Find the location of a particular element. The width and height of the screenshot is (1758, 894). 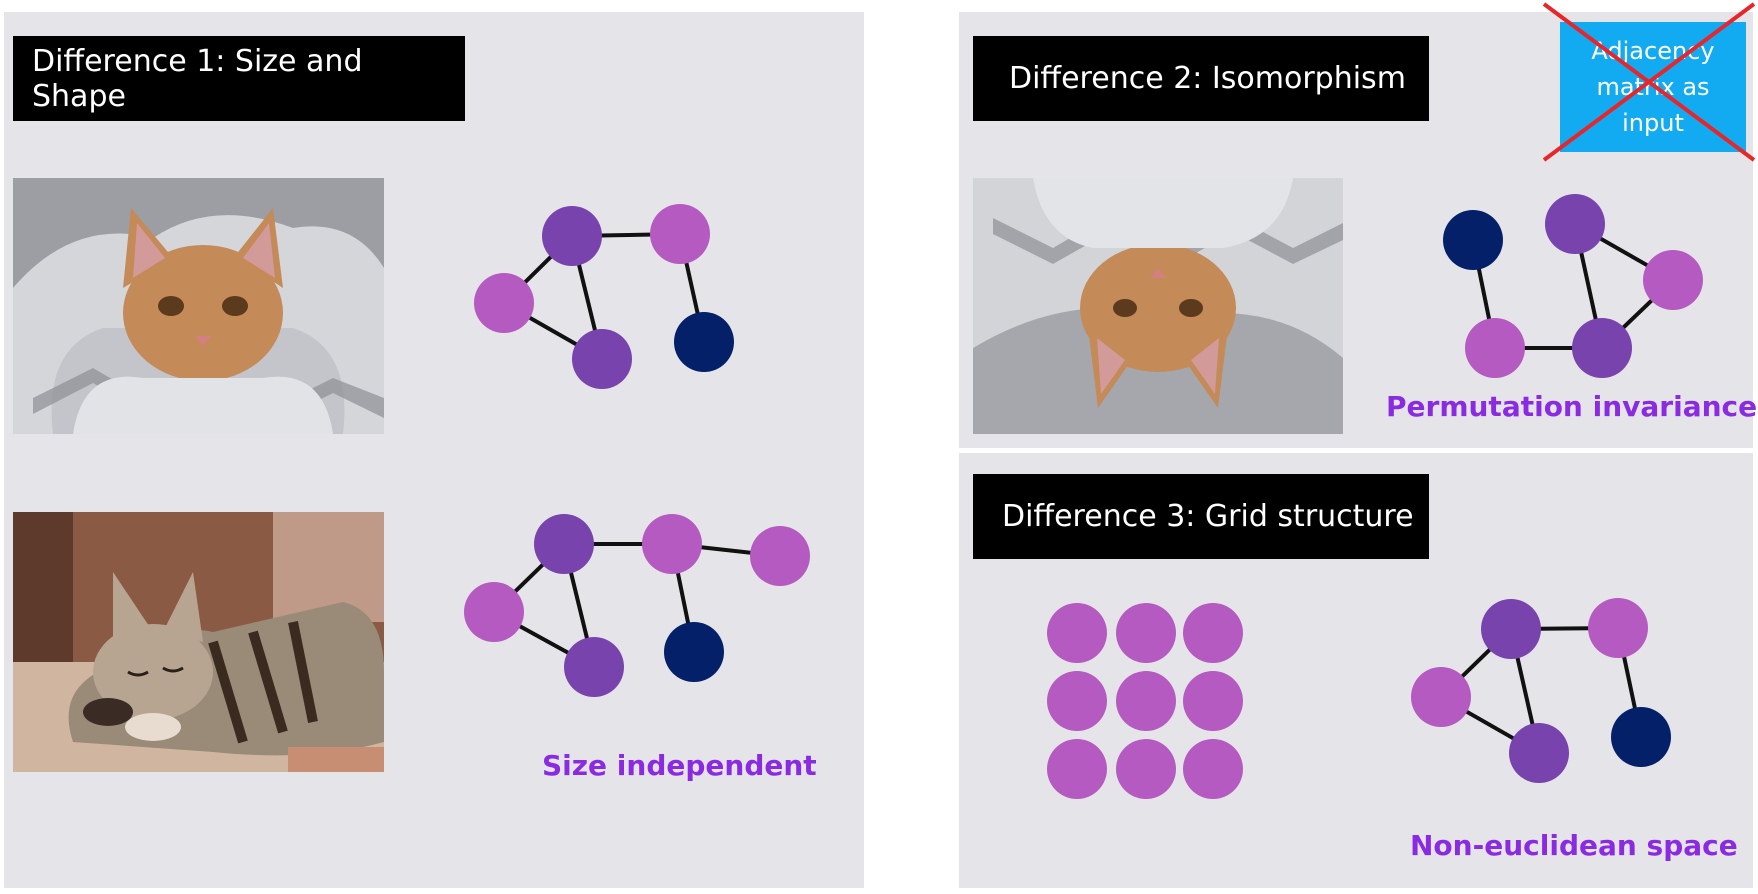

sleeping-kitten-photo is located at coordinates (198, 642).